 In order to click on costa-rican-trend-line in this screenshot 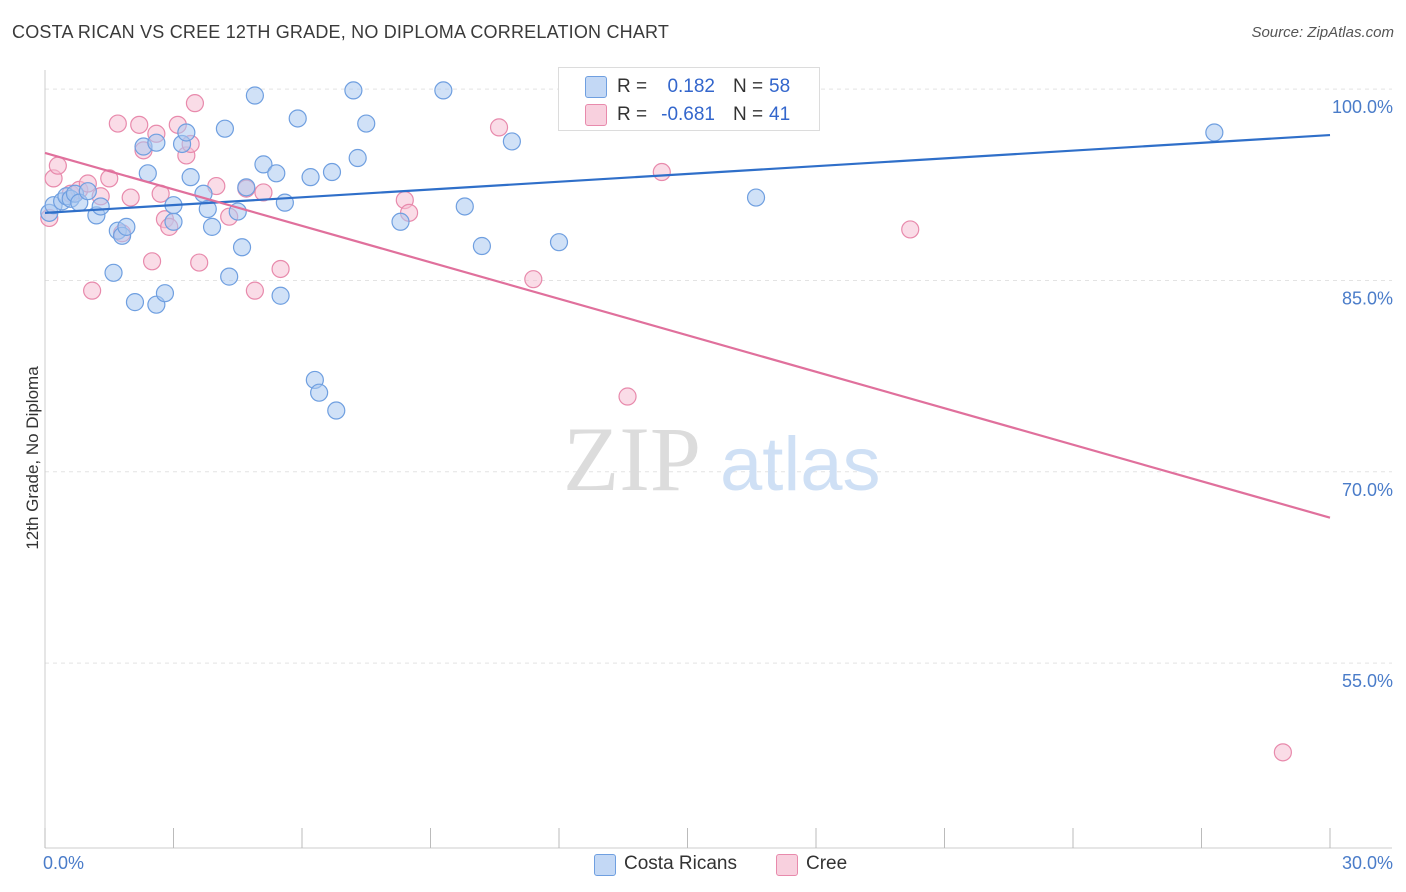, I will do `click(687, 173)`.